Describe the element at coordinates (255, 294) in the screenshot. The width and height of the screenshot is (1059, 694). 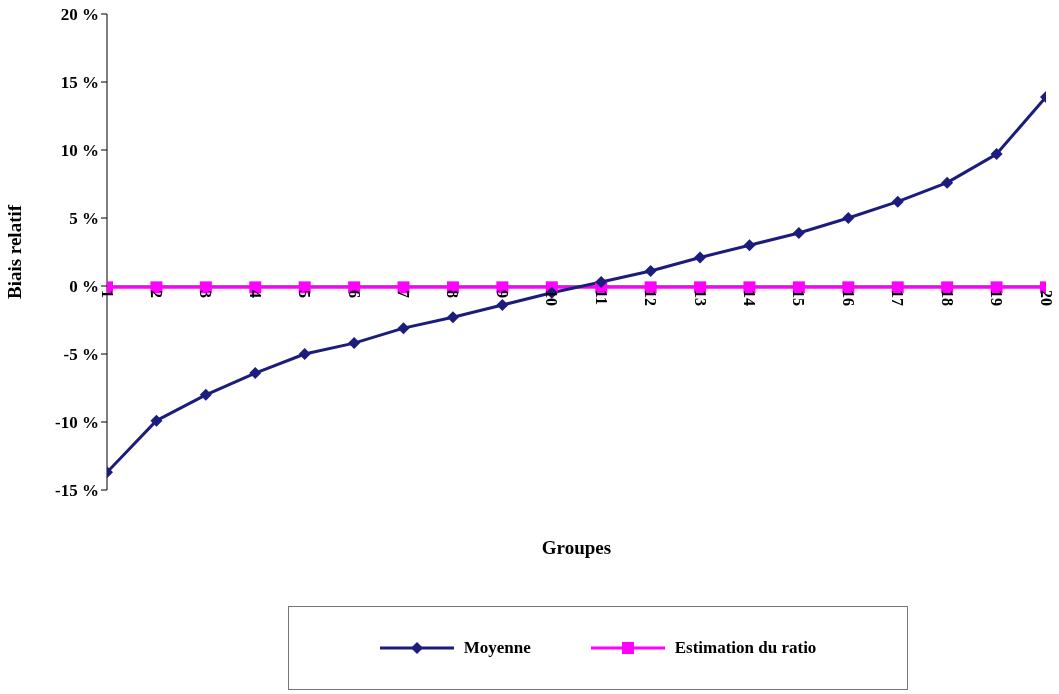
I see `x-tick-label: 4` at that location.